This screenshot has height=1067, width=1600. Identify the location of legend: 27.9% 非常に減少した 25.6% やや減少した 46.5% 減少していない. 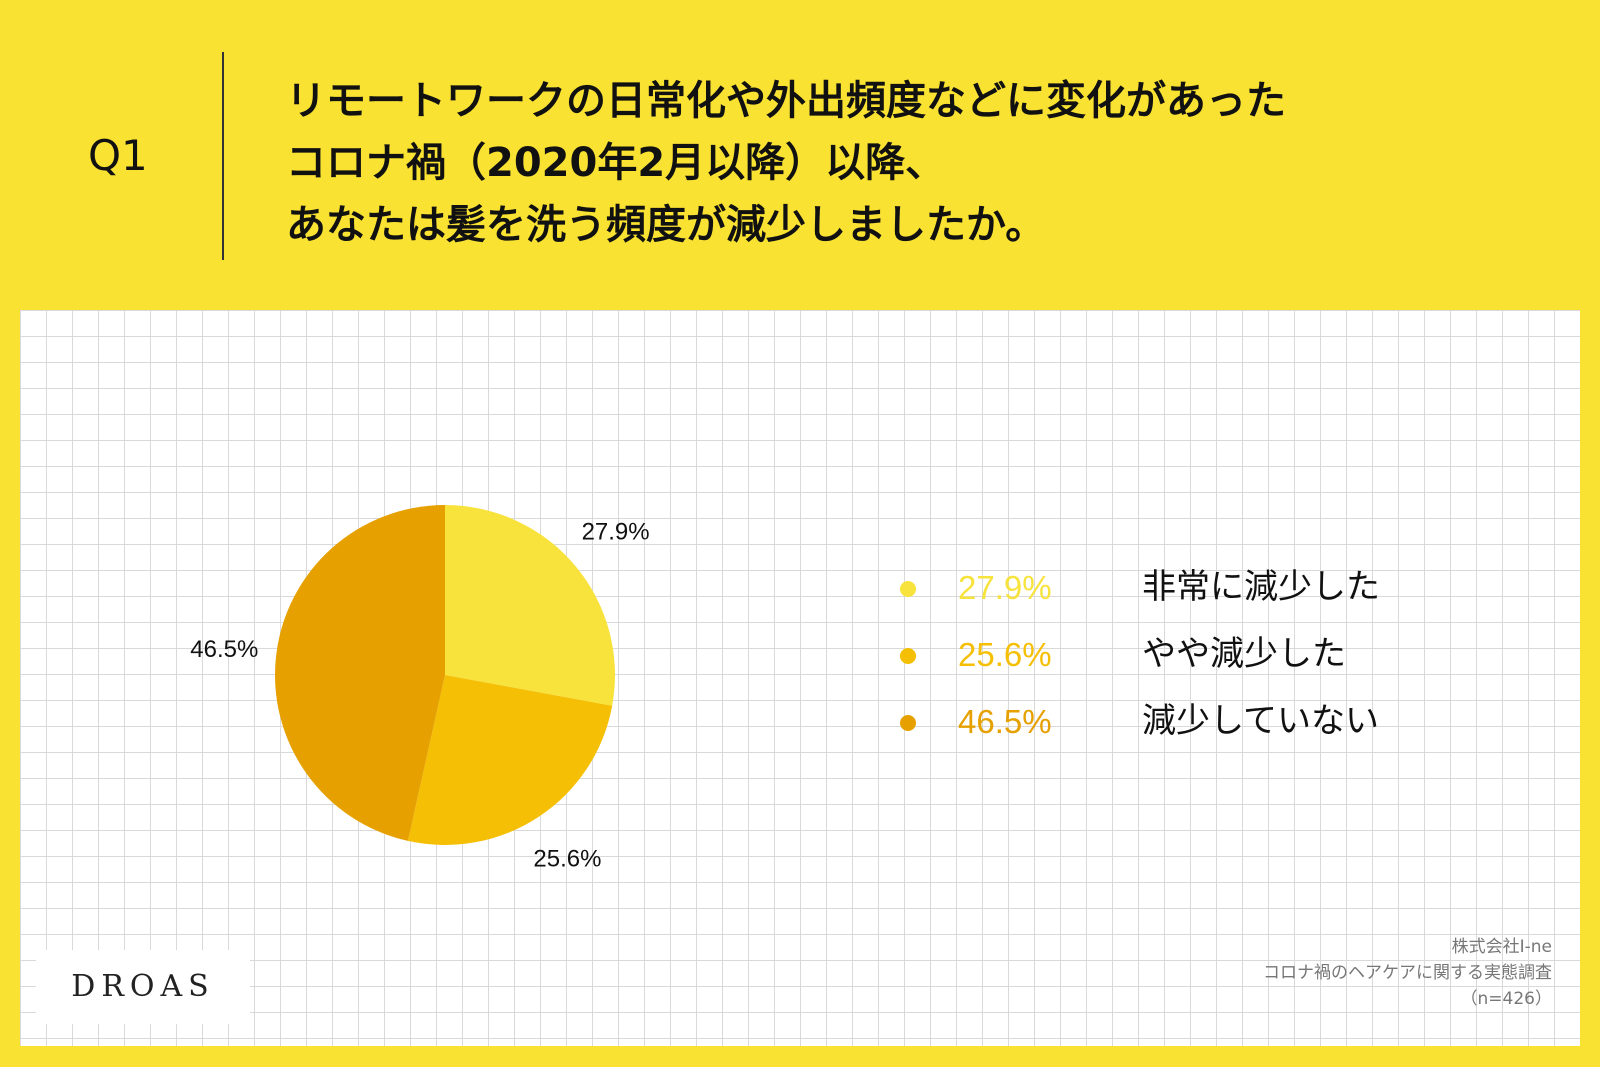
(1180, 660).